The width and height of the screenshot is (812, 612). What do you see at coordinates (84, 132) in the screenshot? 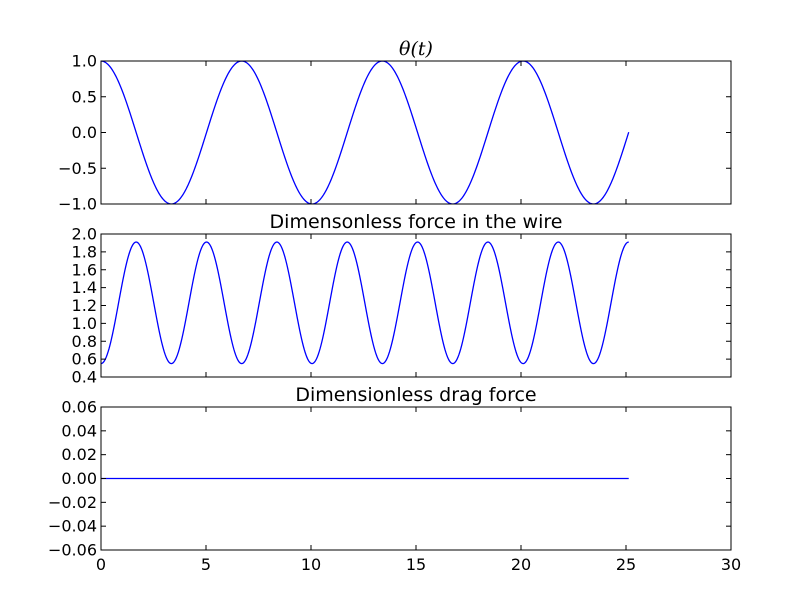
I see `y-tick-label: 0.0` at bounding box center [84, 132].